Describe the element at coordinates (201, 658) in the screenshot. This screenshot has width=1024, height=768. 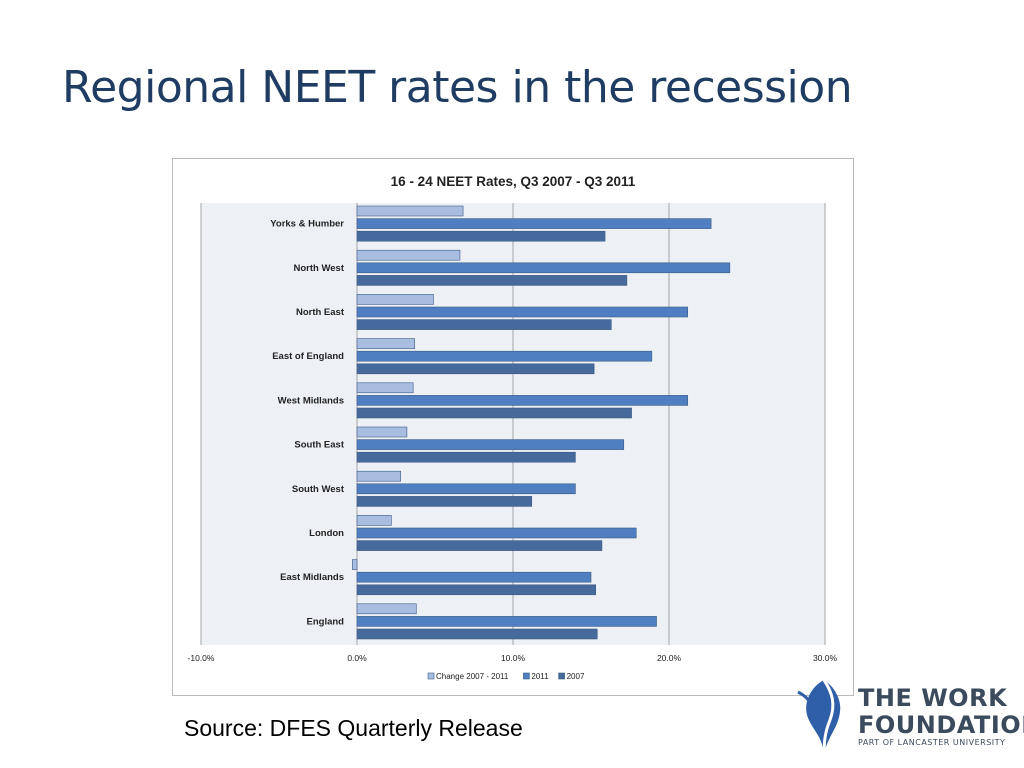
I see `x-tick-label: -10.0%` at that location.